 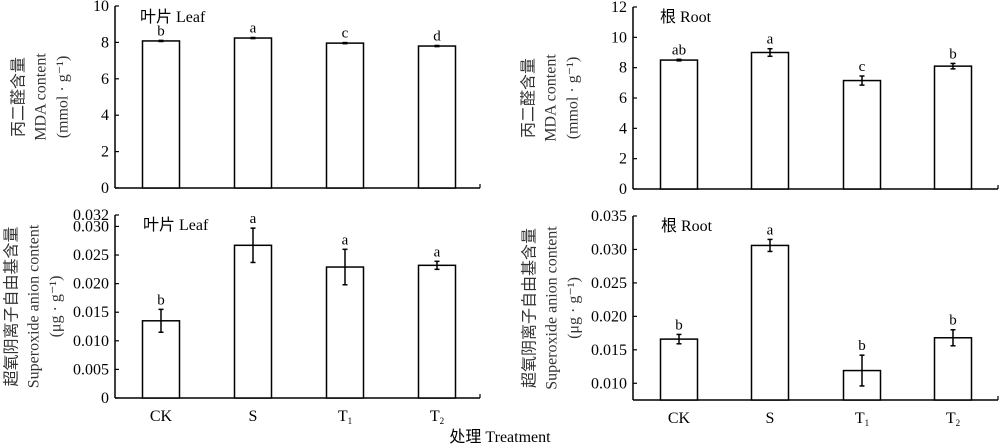 What do you see at coordinates (437, 36) in the screenshot?
I see `significance-label: d` at bounding box center [437, 36].